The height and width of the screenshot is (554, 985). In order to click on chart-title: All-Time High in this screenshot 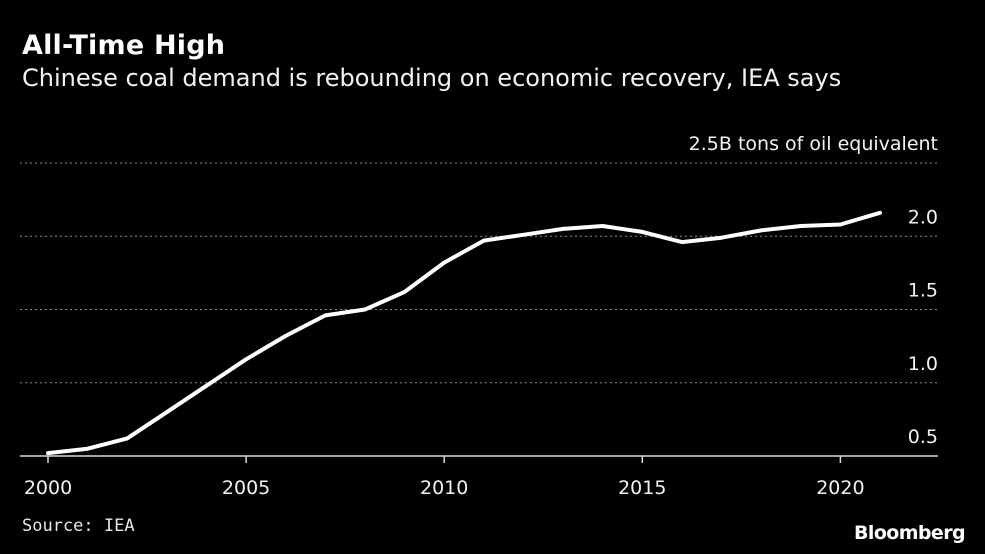, I will do `click(124, 45)`.